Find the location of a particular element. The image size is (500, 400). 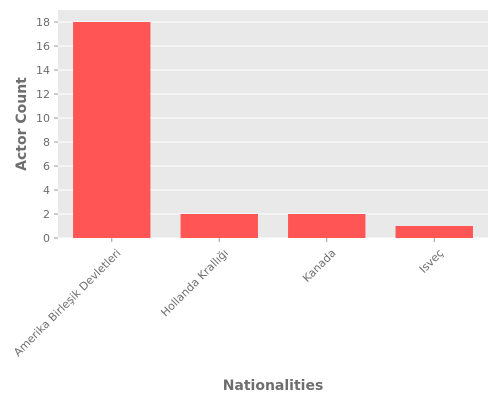

x-tick-label: Hollanda Krallığı is located at coordinates (194, 283).